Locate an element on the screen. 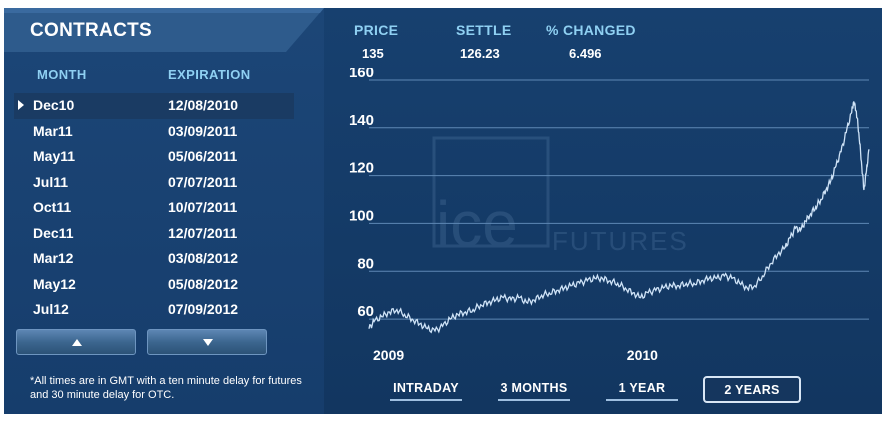 The height and width of the screenshot is (424, 890). contract-row: Dec10 12/08/2010 is located at coordinates (154, 106).